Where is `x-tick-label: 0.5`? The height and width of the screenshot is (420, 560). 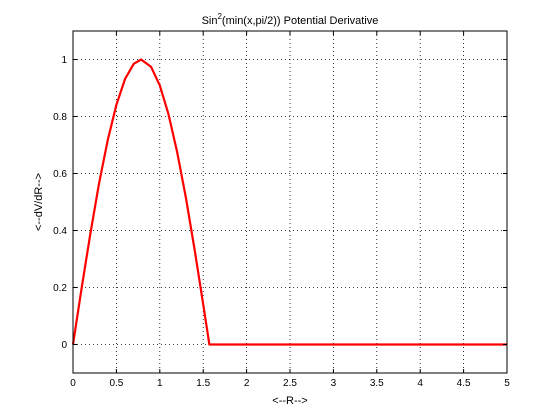 x-tick-label: 0.5 is located at coordinates (116, 383).